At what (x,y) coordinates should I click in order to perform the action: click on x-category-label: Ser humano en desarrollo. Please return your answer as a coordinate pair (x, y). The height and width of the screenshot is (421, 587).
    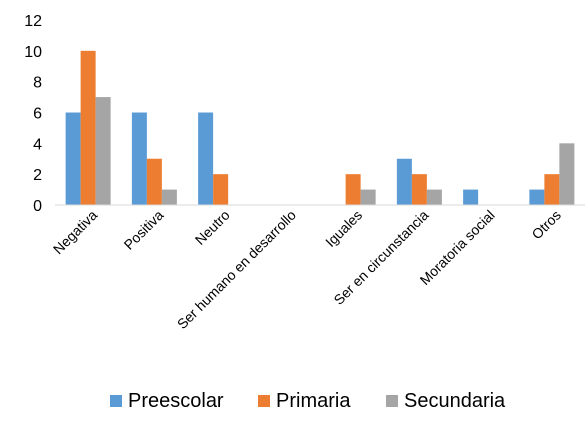
    Looking at the image, I should click on (236, 269).